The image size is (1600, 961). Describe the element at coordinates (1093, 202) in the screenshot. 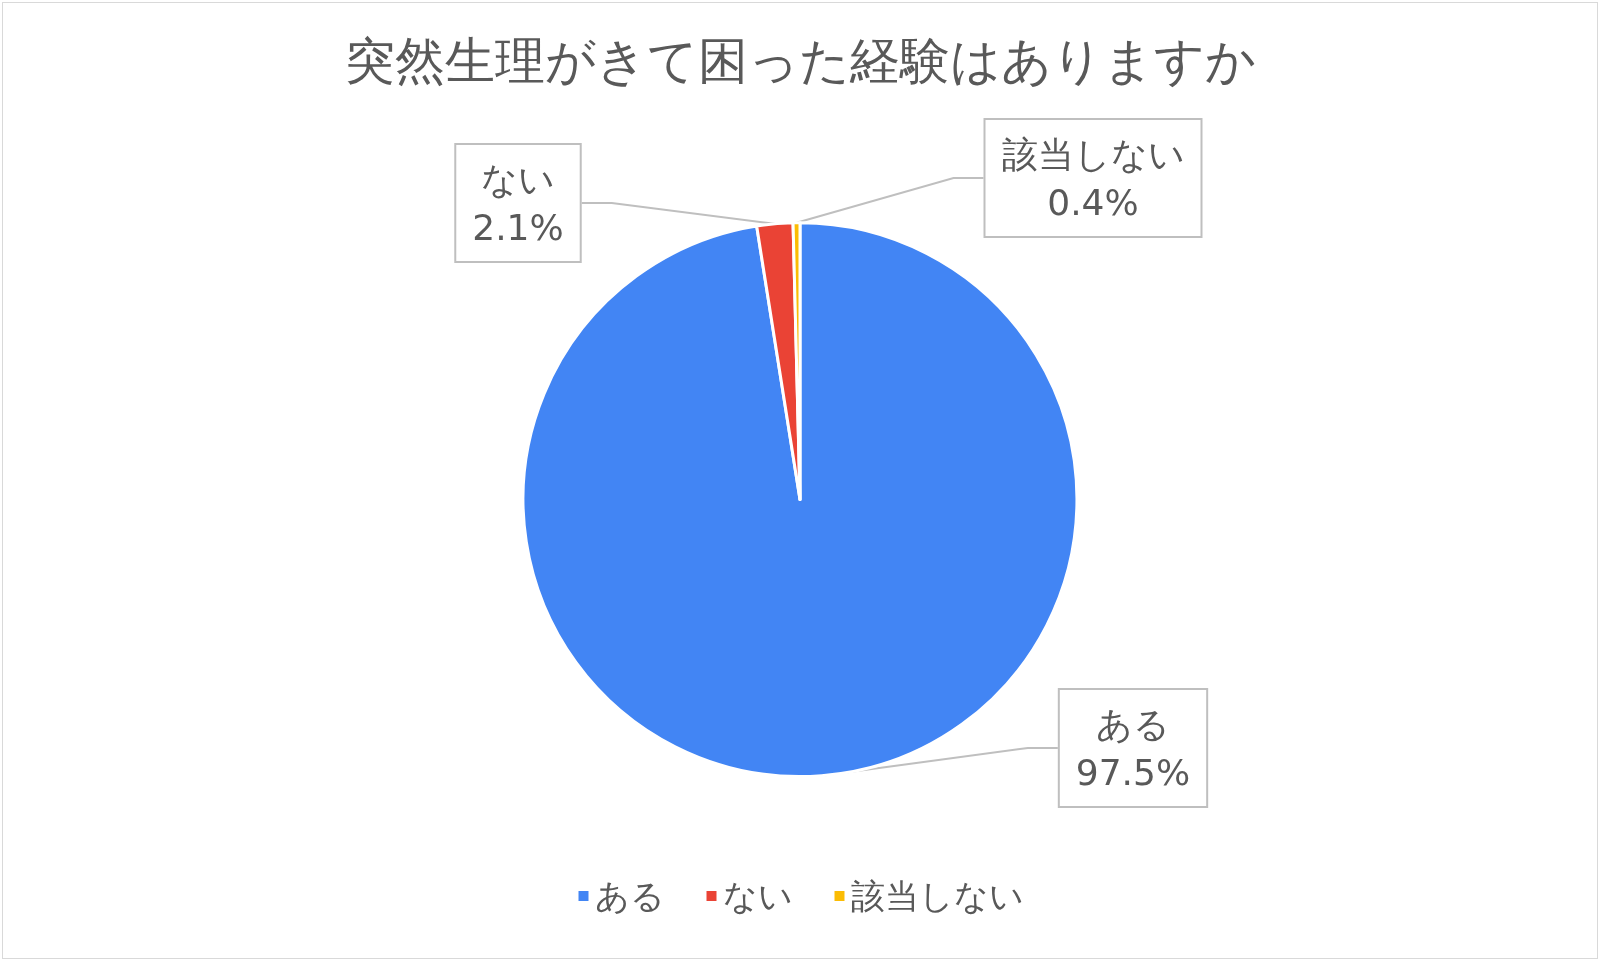

I see `data-label: 0.4%` at that location.